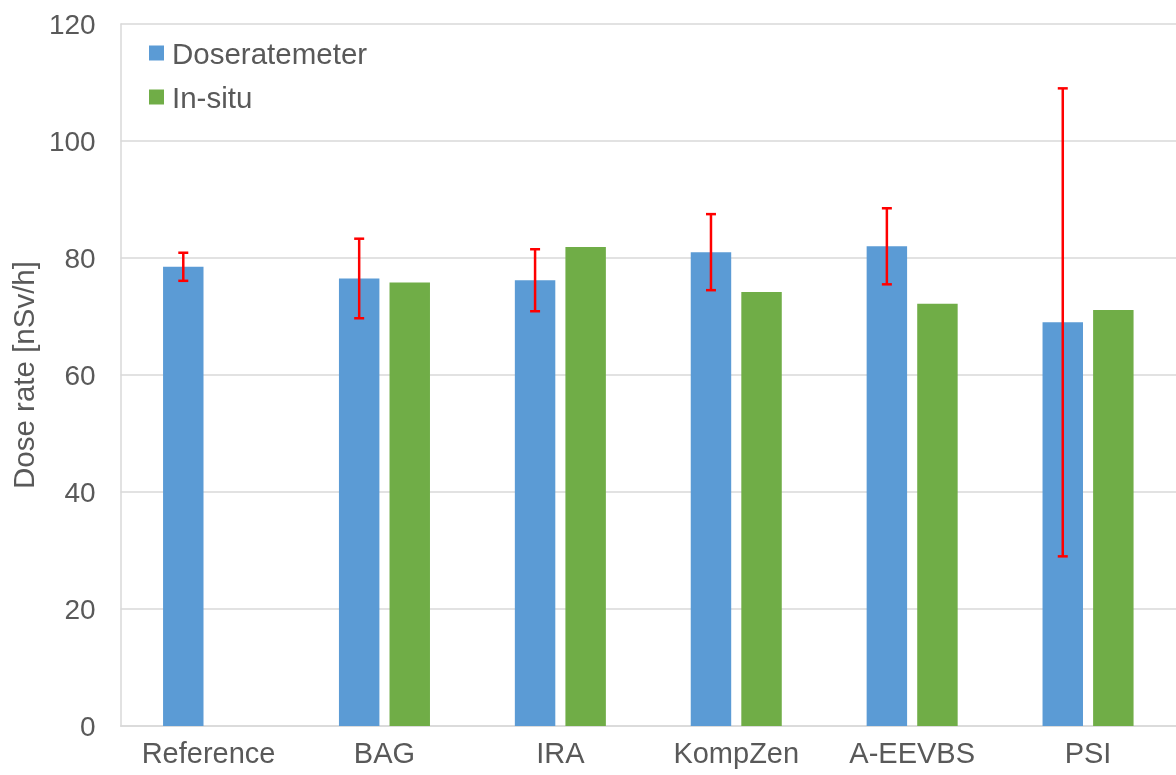 This screenshot has height=775, width=1176. Describe the element at coordinates (736, 752) in the screenshot. I see `x-tick-label: KompZen` at that location.